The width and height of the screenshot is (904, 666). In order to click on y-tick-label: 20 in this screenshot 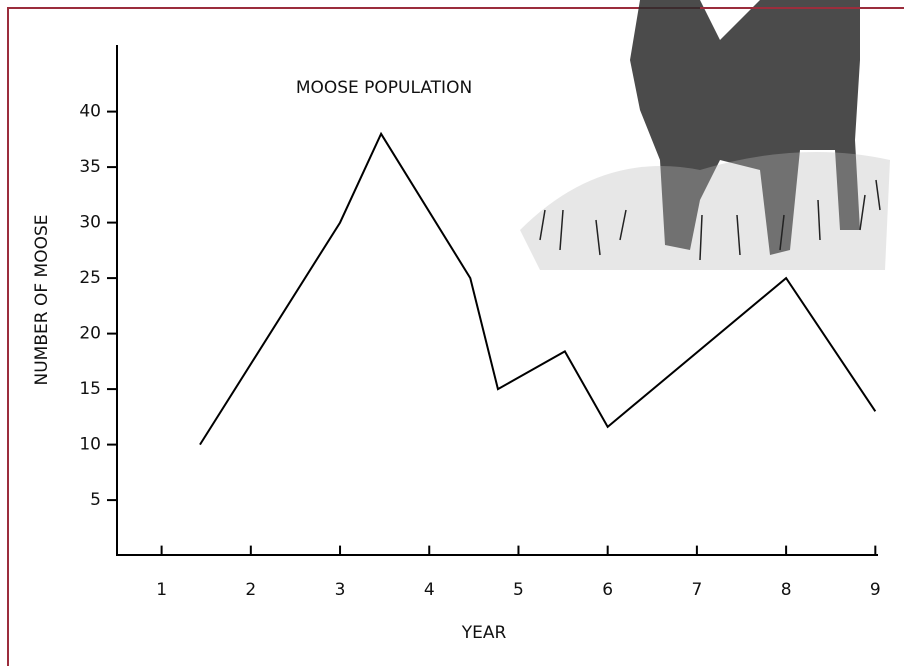, I will do `click(90, 334)`.